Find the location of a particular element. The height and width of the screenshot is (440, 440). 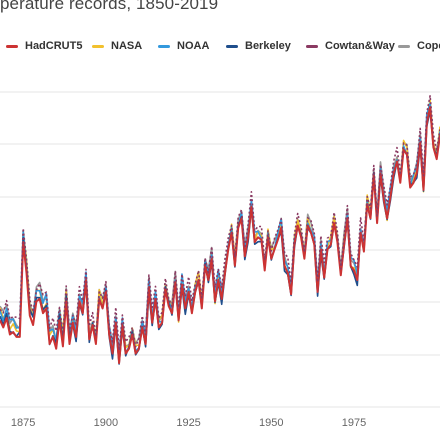

x-axis: 1875 1900 1925 1950 1975 is located at coordinates (188, 423).